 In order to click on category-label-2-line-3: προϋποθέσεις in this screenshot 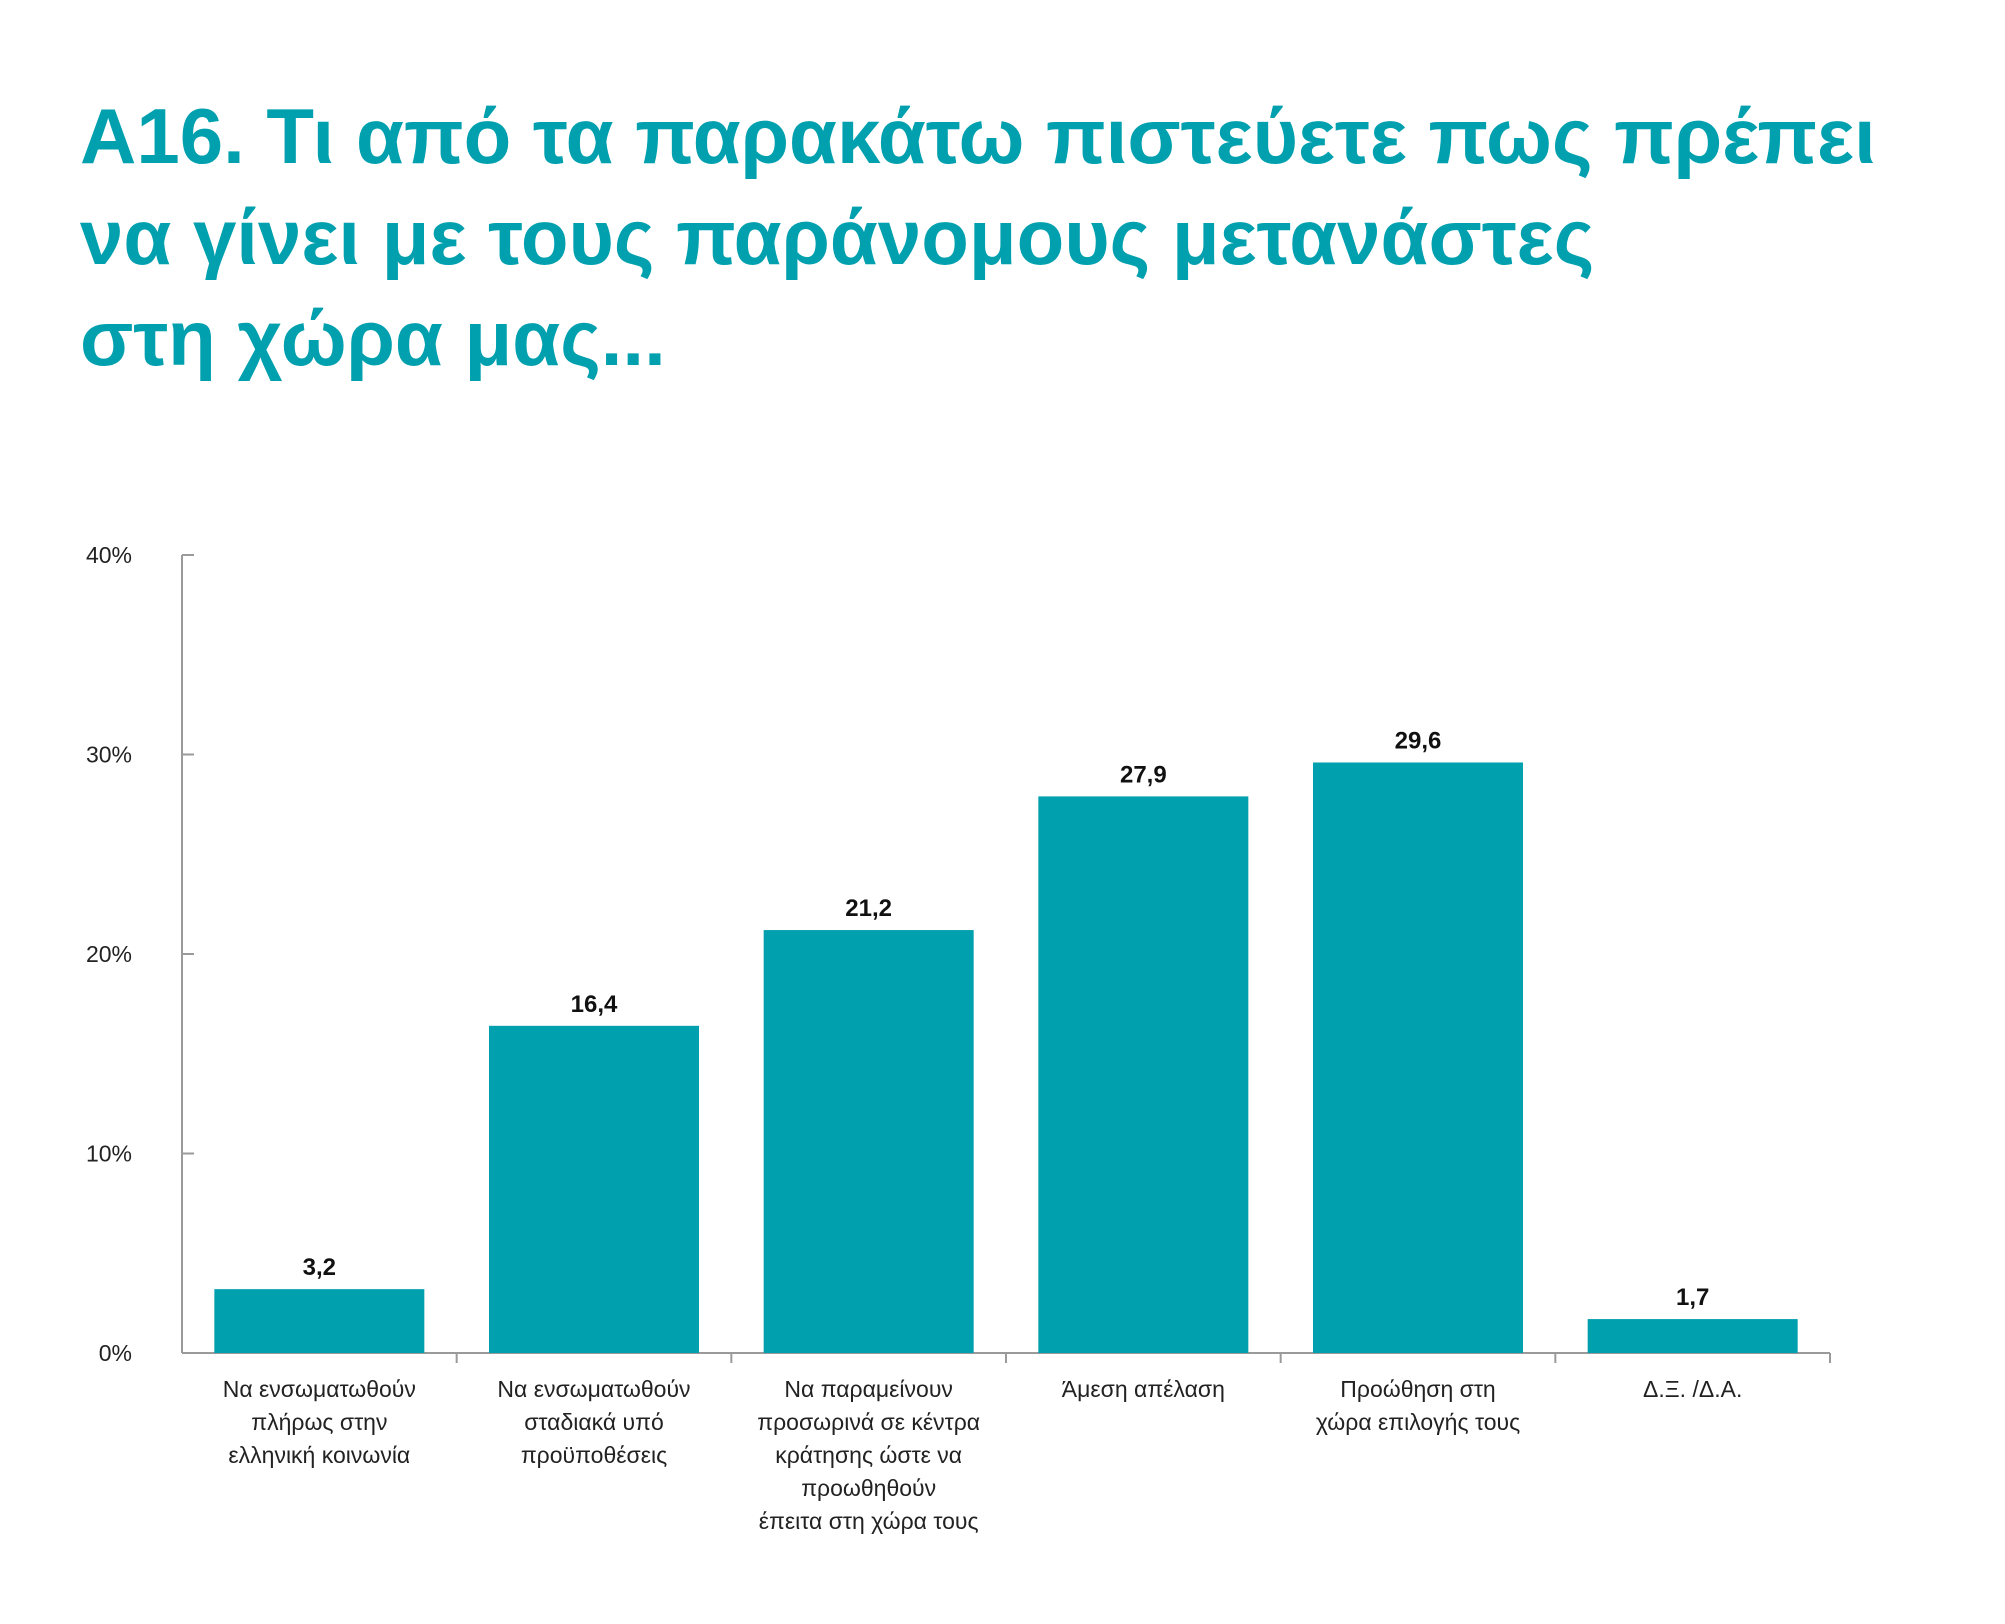, I will do `click(594, 1455)`.